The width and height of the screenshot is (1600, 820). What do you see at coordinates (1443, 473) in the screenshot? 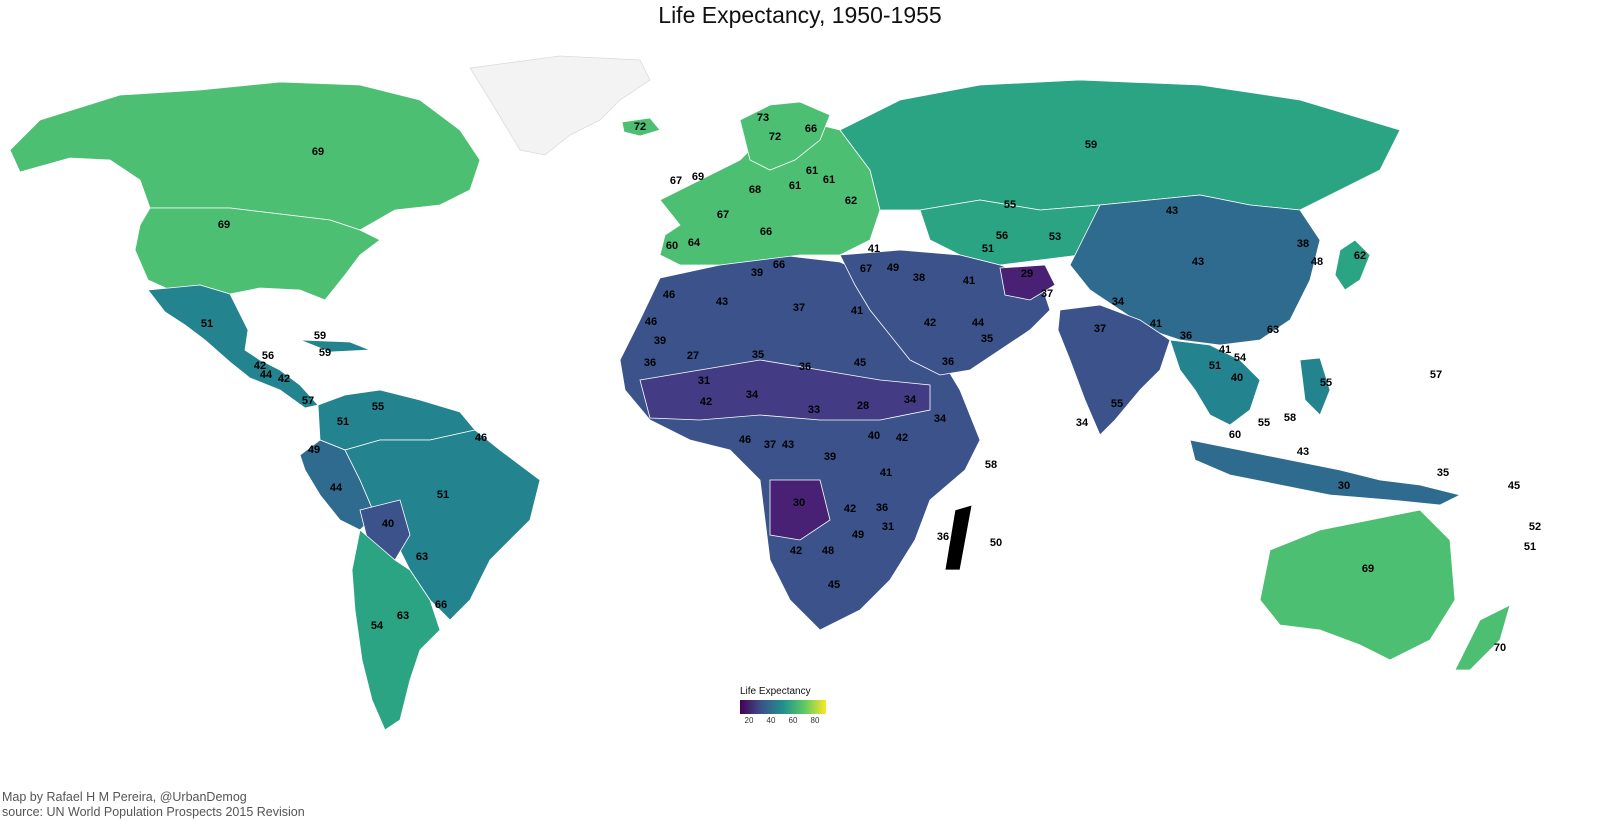
I see `label-png: 35` at bounding box center [1443, 473].